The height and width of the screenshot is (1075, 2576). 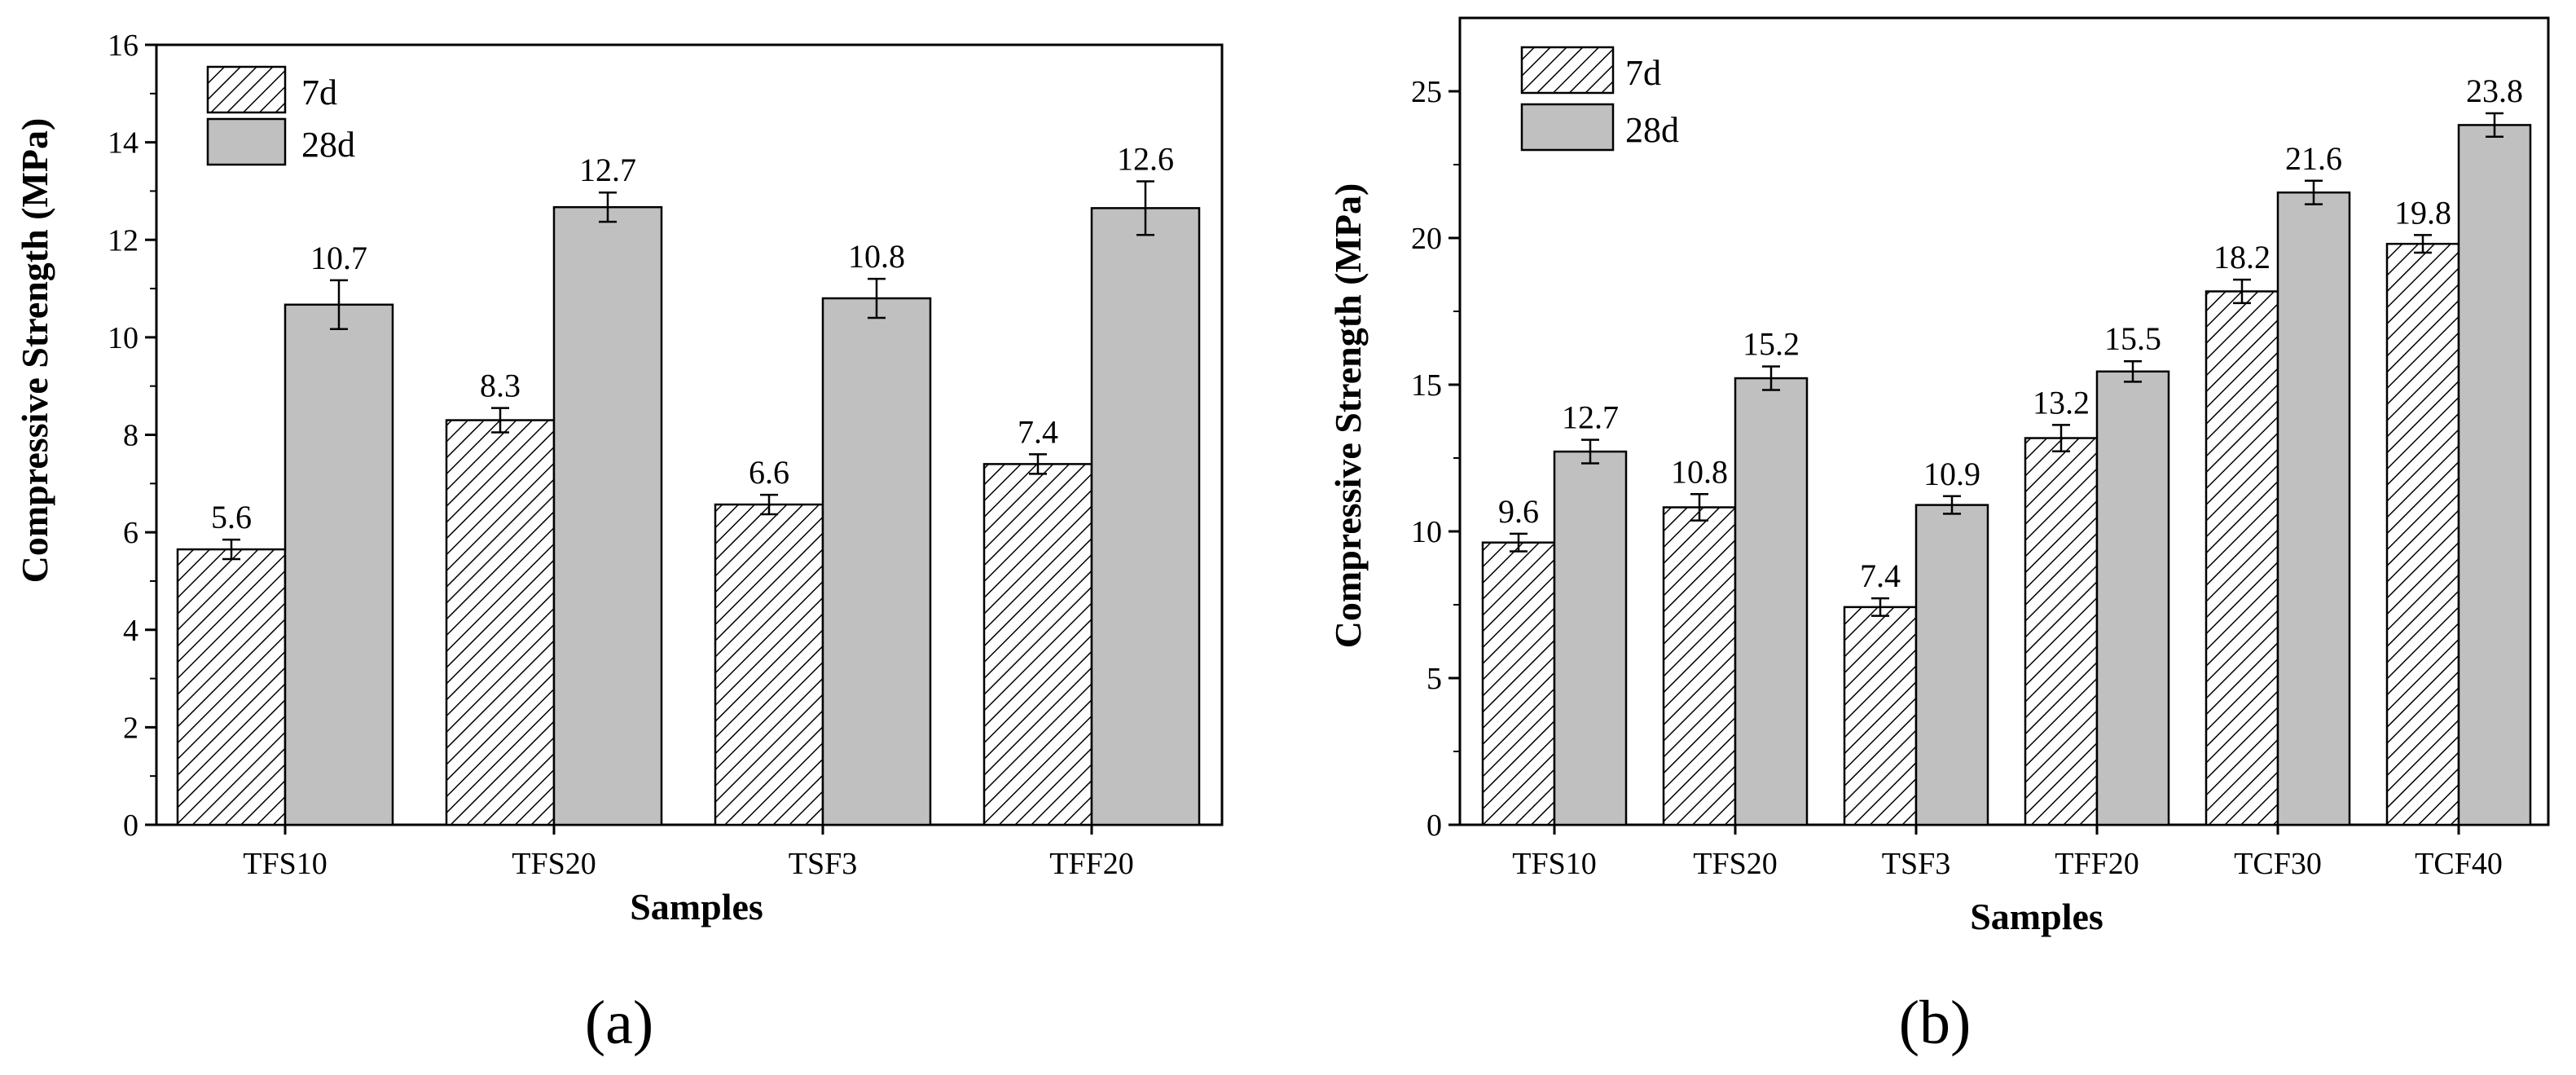 I want to click on data-label: 10.9, so click(x=1951, y=474).